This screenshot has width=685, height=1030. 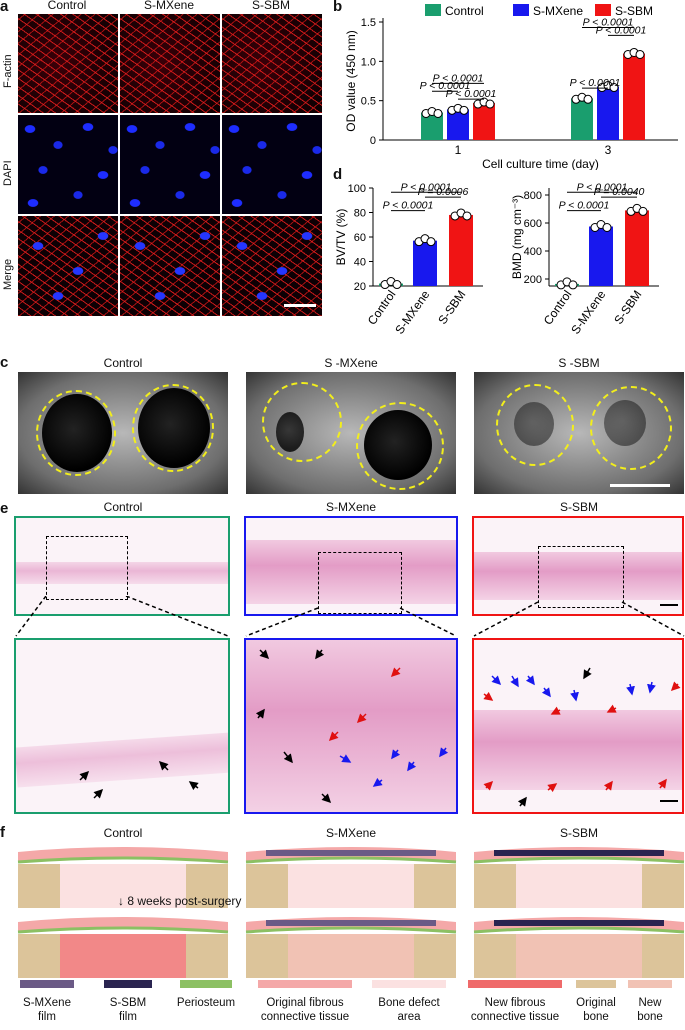 I want to click on bar-s-mxene-day1, so click(x=458, y=124).